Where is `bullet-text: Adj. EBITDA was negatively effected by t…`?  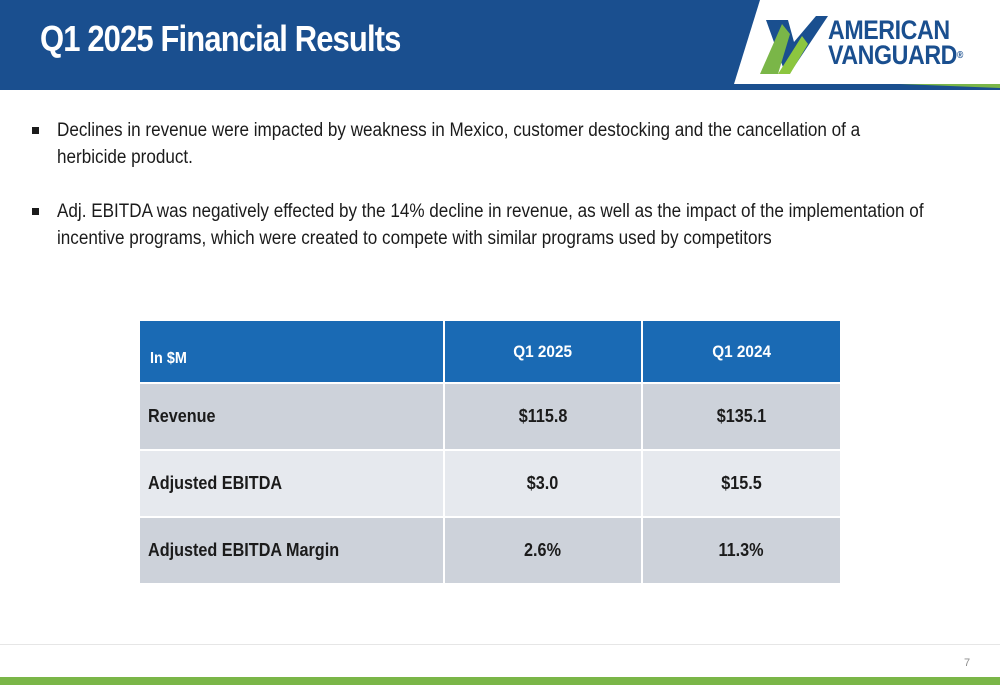
bullet-text: Adj. EBITDA was negatively effected by t… is located at coordinates (490, 225).